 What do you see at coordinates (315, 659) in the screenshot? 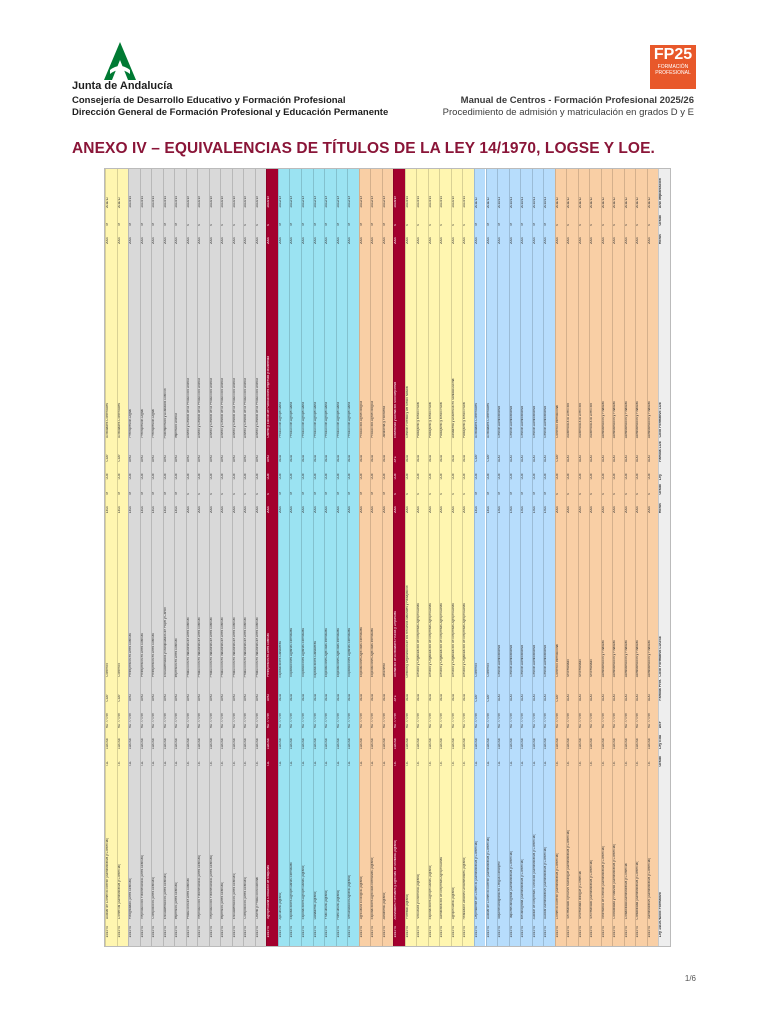
I see `table-cell: Explotaciones Ganaderas` at bounding box center [315, 659].